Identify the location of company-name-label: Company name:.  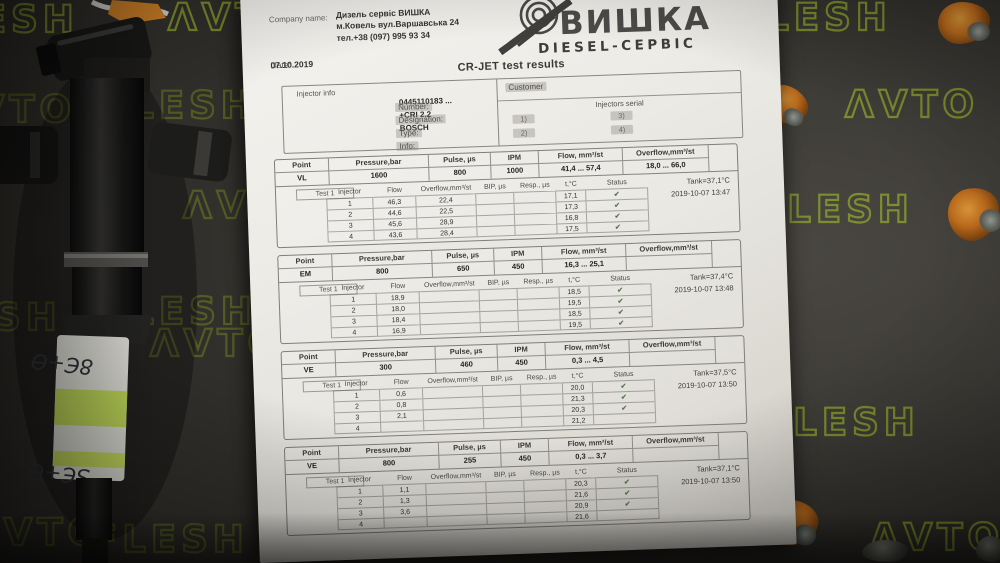
(298, 19).